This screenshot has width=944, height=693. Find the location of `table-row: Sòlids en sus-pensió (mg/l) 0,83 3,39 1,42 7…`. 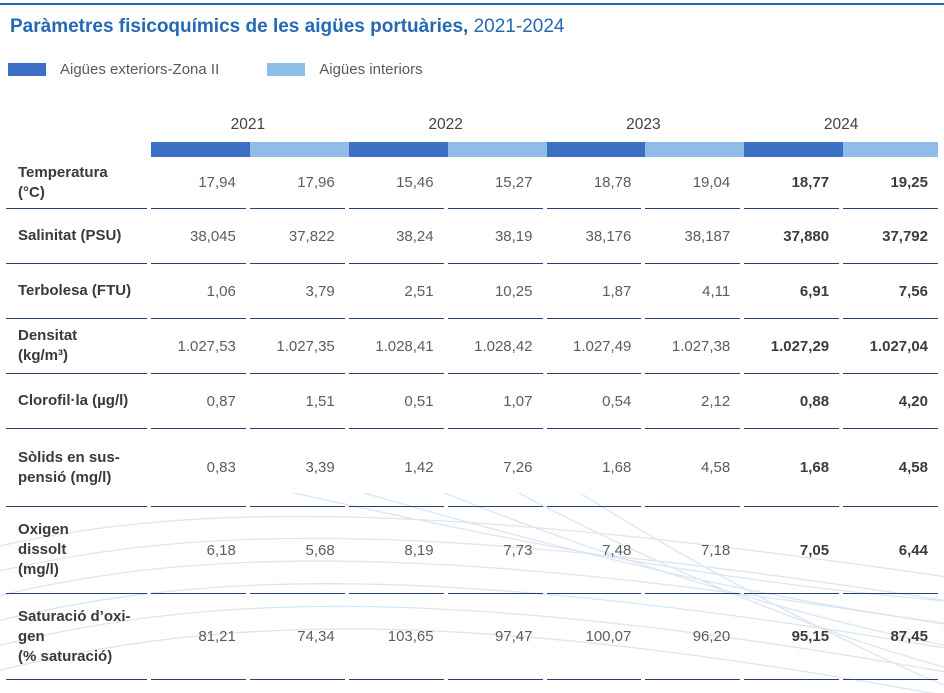

table-row: Sòlids en sus-pensió (mg/l) 0,83 3,39 1,42 7… is located at coordinates (472, 468).